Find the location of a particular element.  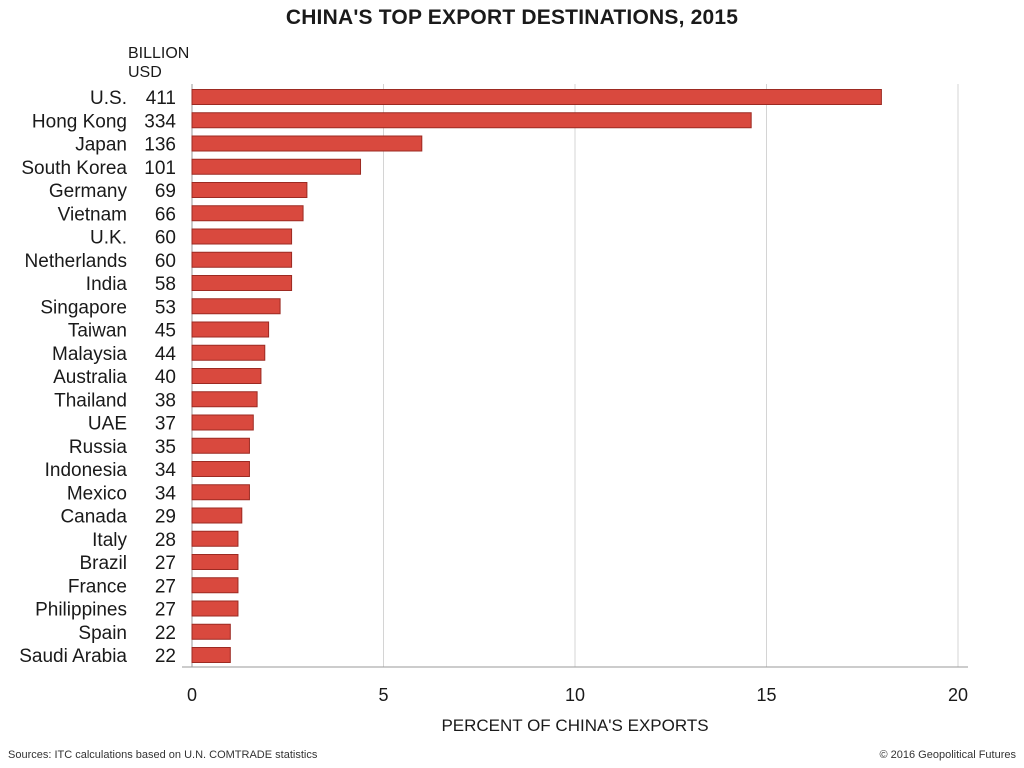

category-label: UAE is located at coordinates (107, 424).